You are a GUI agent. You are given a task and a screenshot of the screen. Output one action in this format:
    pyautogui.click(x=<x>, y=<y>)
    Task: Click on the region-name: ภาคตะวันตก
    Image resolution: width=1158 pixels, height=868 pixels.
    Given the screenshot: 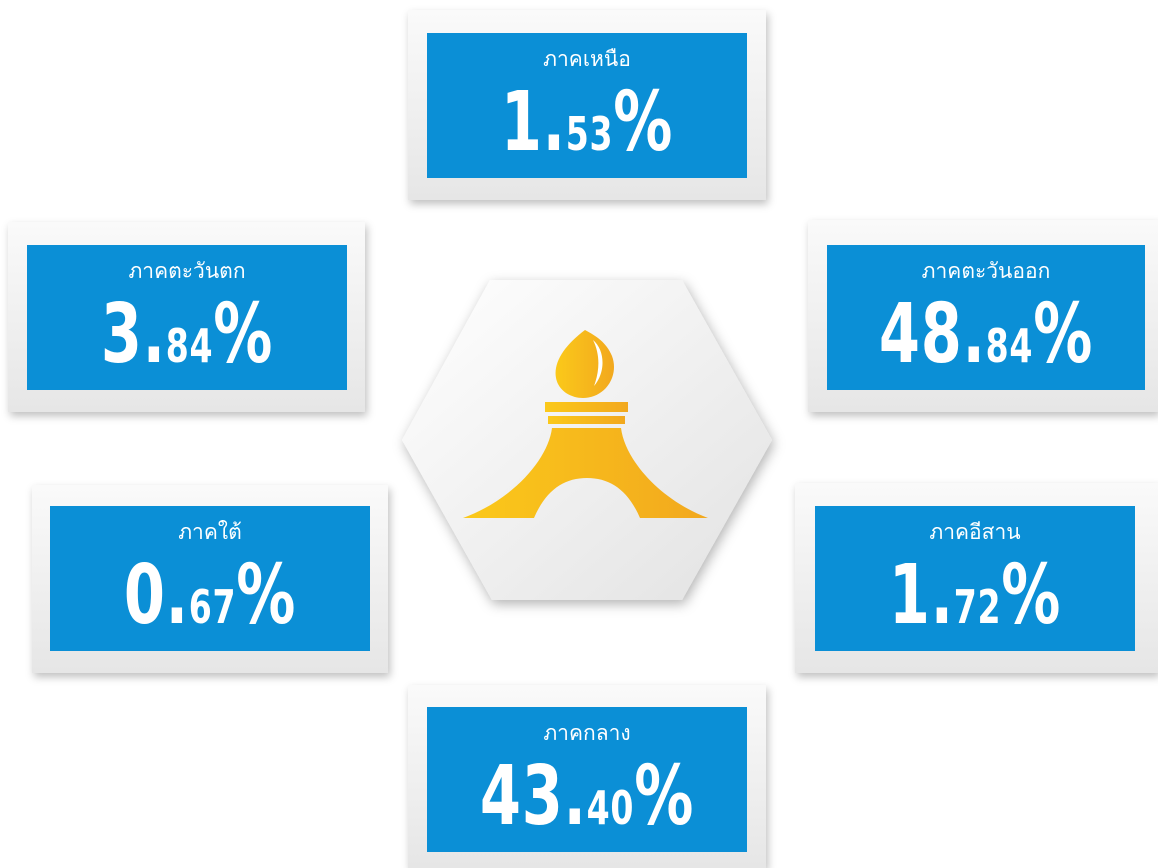 What is the action you would take?
    pyautogui.click(x=187, y=271)
    